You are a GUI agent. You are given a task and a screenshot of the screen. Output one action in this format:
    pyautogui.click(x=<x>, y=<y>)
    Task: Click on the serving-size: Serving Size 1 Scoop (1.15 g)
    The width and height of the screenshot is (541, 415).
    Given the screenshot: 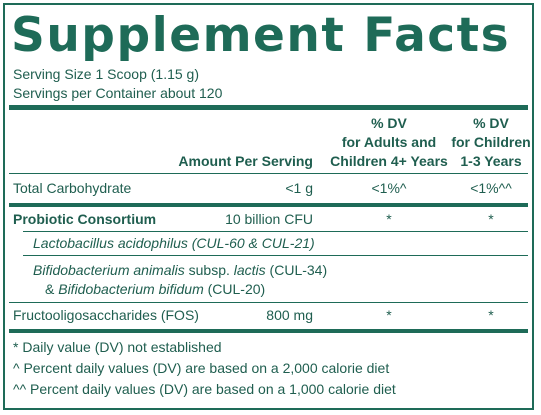 What is the action you would take?
    pyautogui.click(x=106, y=74)
    